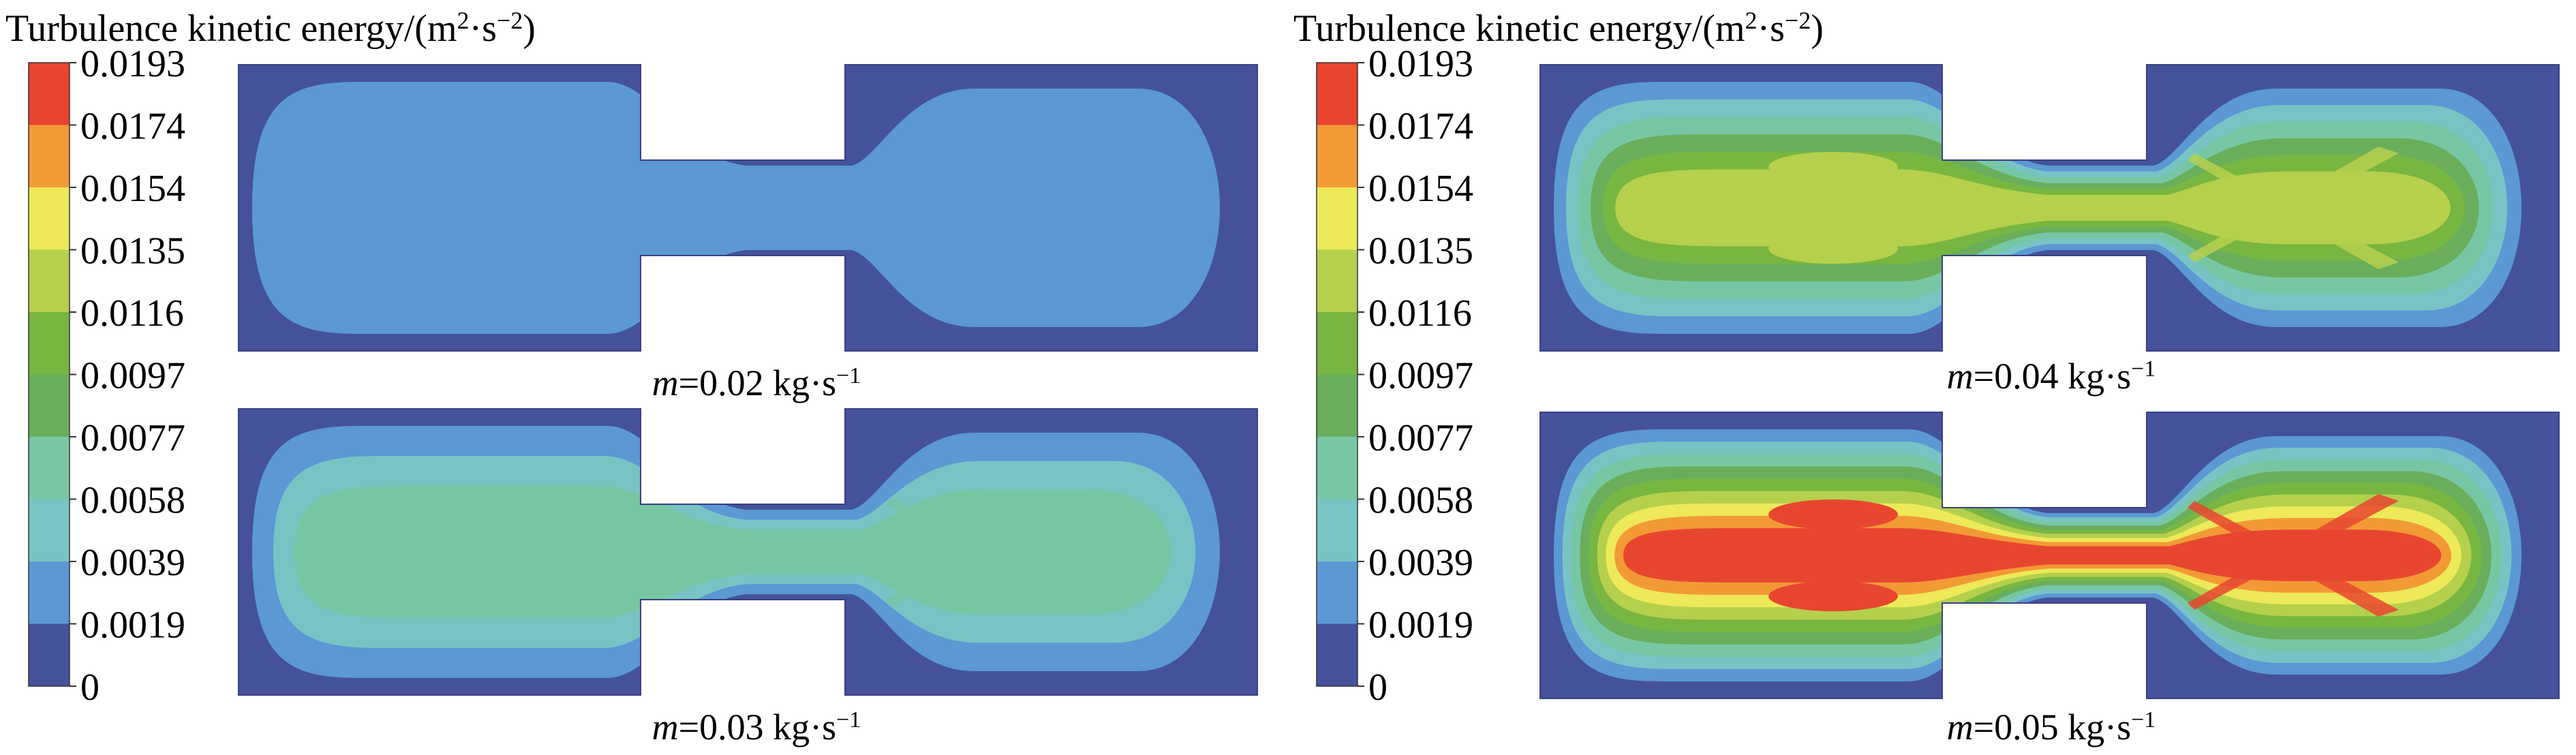  I want to click on caption-case-3: m=0.04 kg·s−1, so click(2051, 376).